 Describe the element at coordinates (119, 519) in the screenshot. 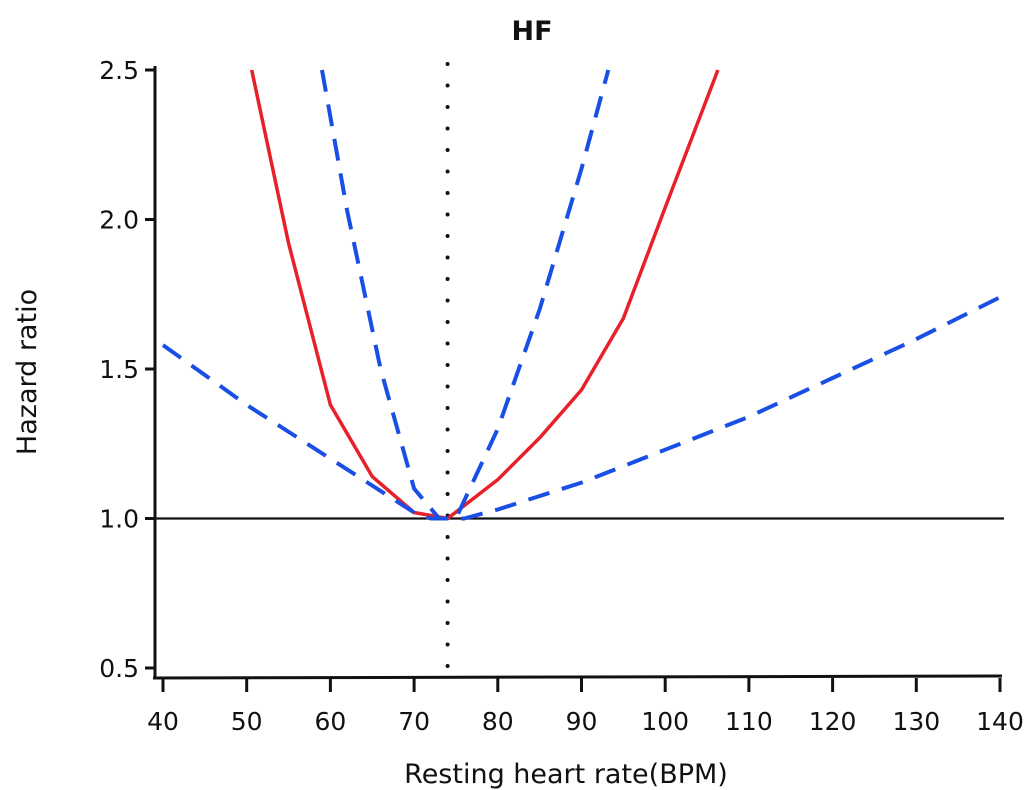

I see `y-tick-label: 1.0` at that location.